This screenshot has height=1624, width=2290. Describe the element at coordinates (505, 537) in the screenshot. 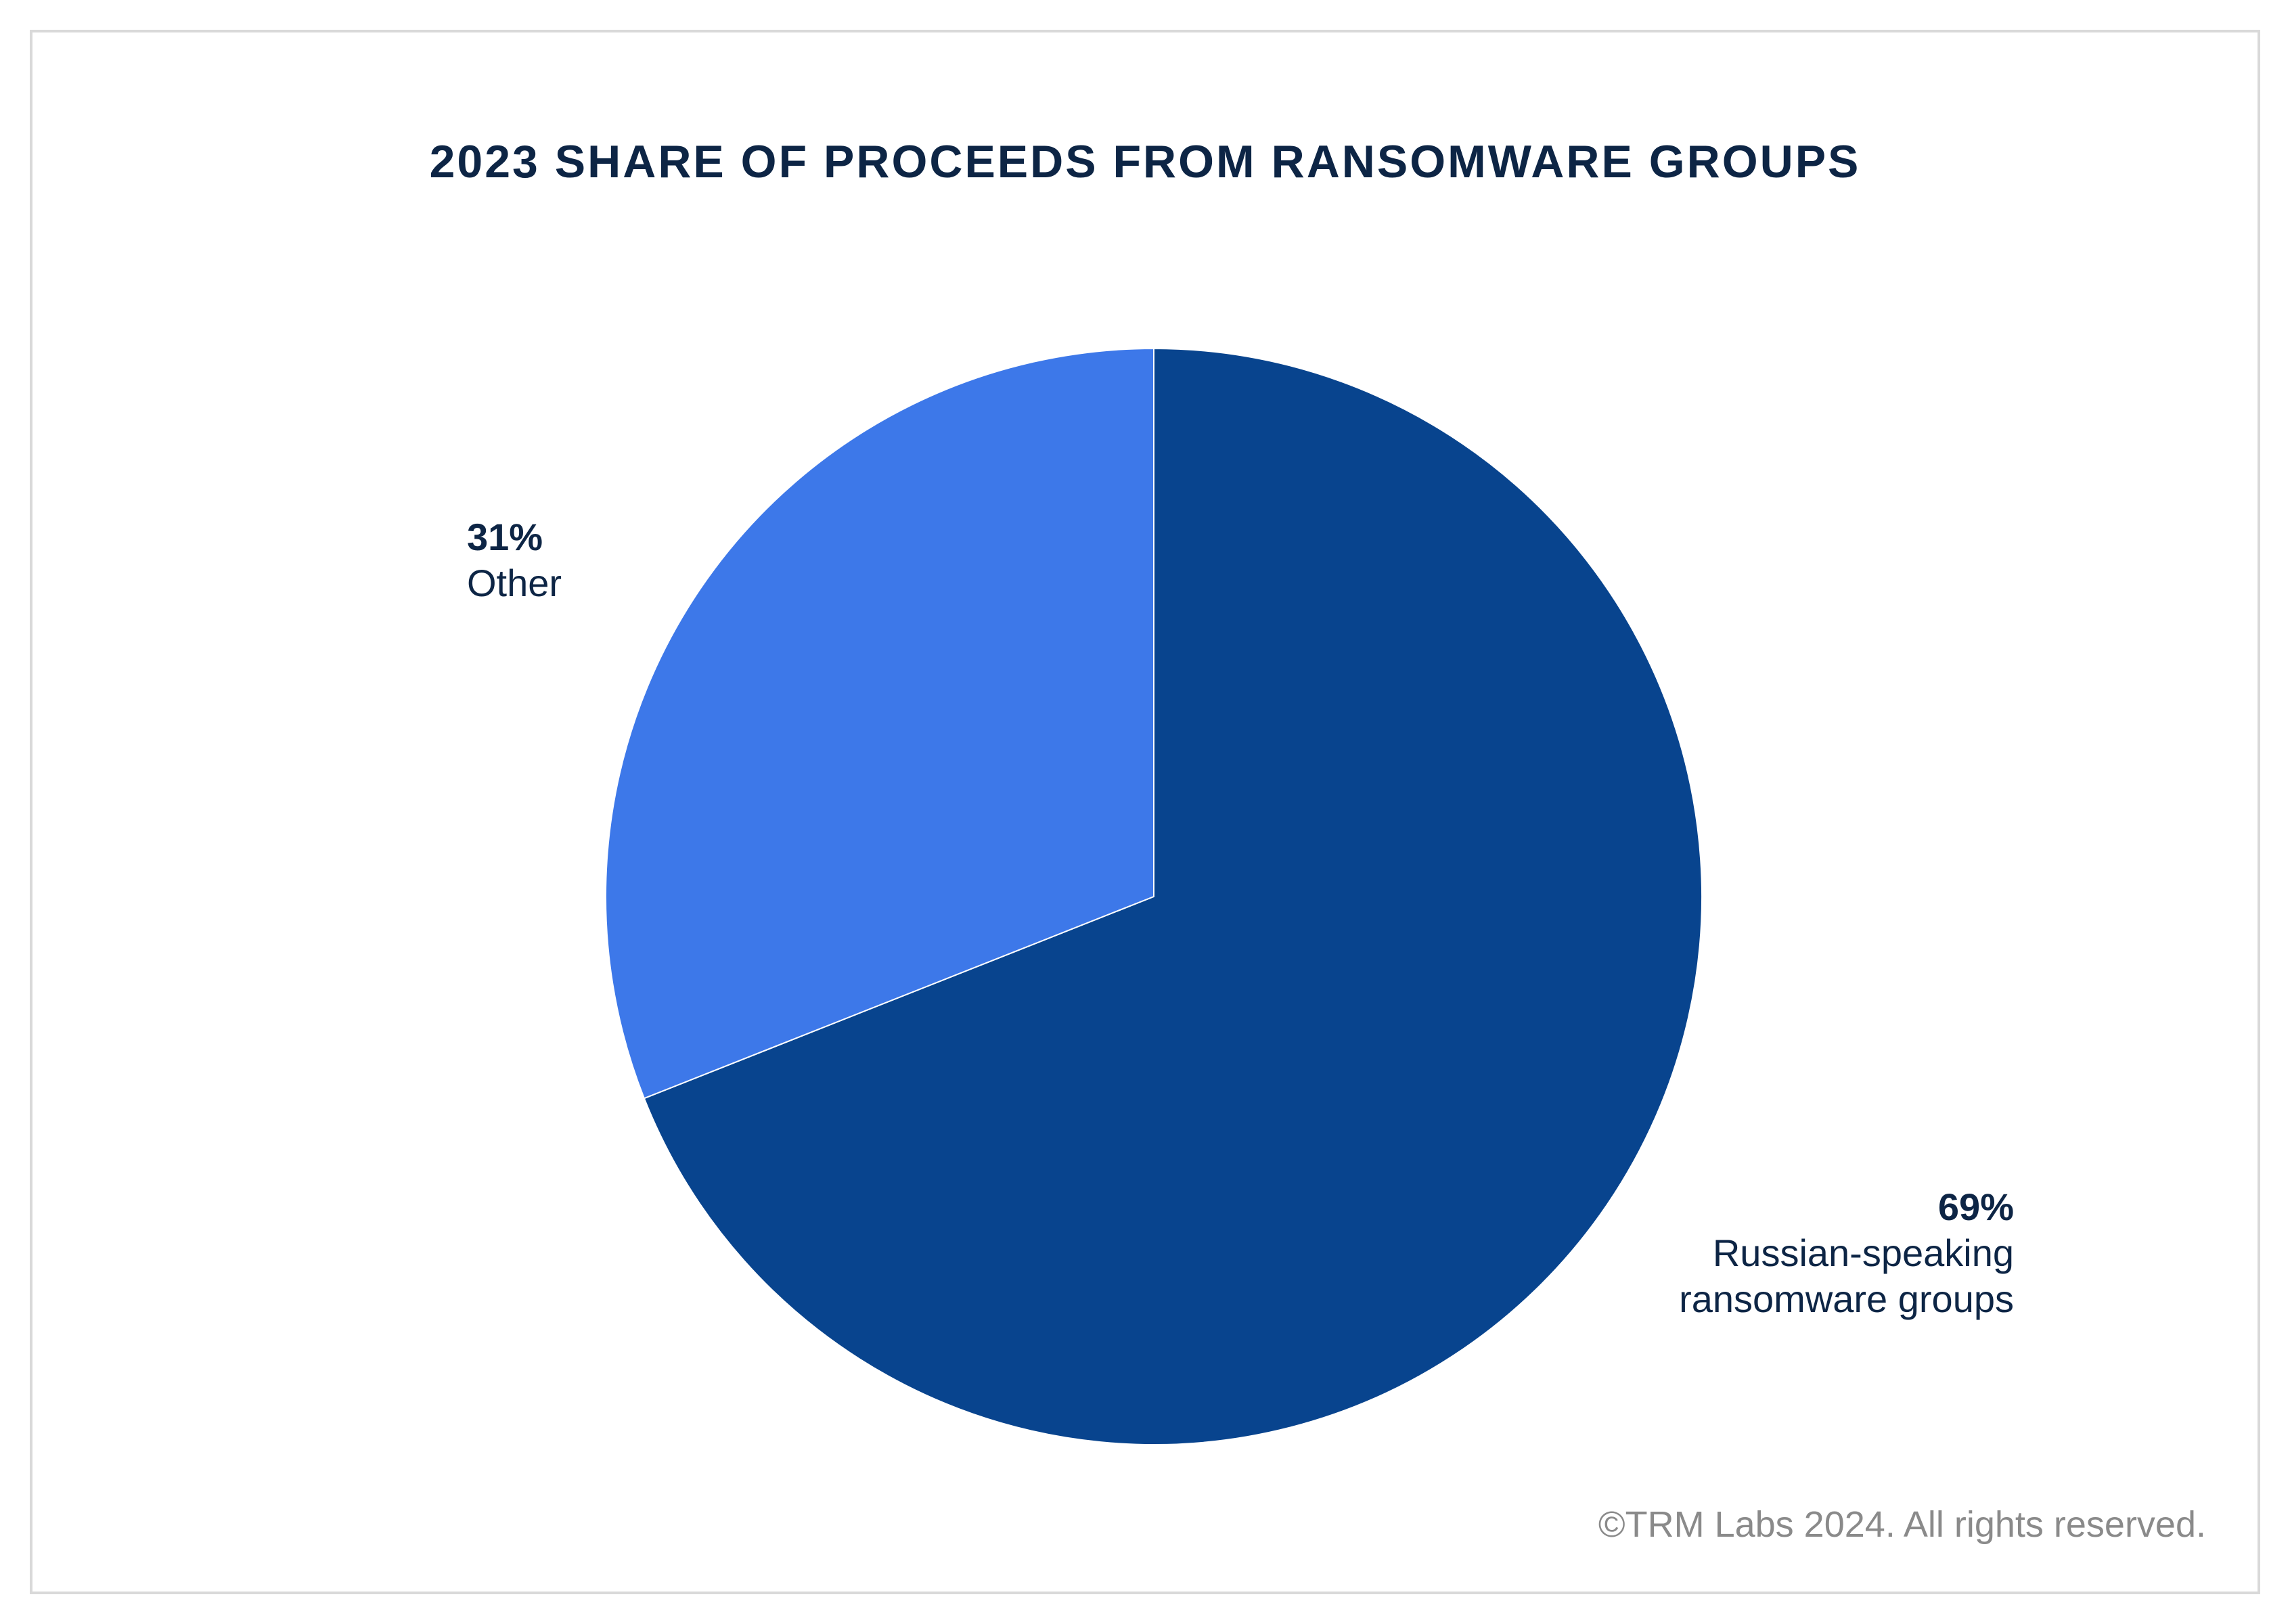

I see `slice-label-other-percent: 31%` at that location.